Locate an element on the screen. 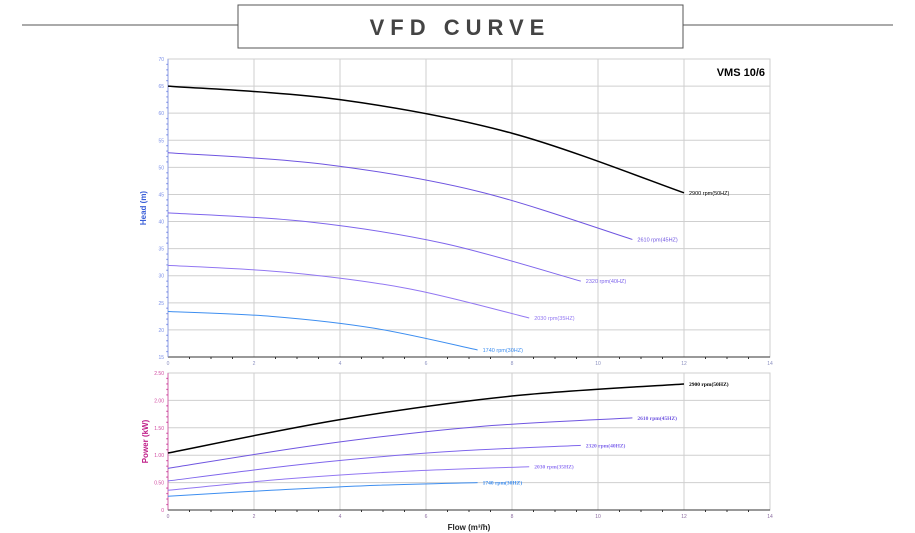 Image resolution: width=915 pixels, height=533 pixels. y-tick-label: 0 is located at coordinates (162, 511).